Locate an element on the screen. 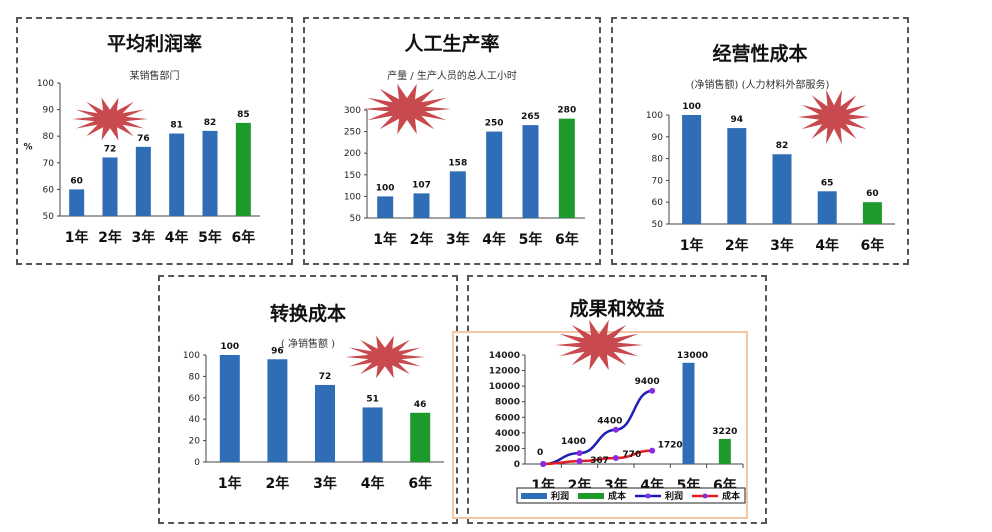  data-label: 367 is located at coordinates (599, 461).